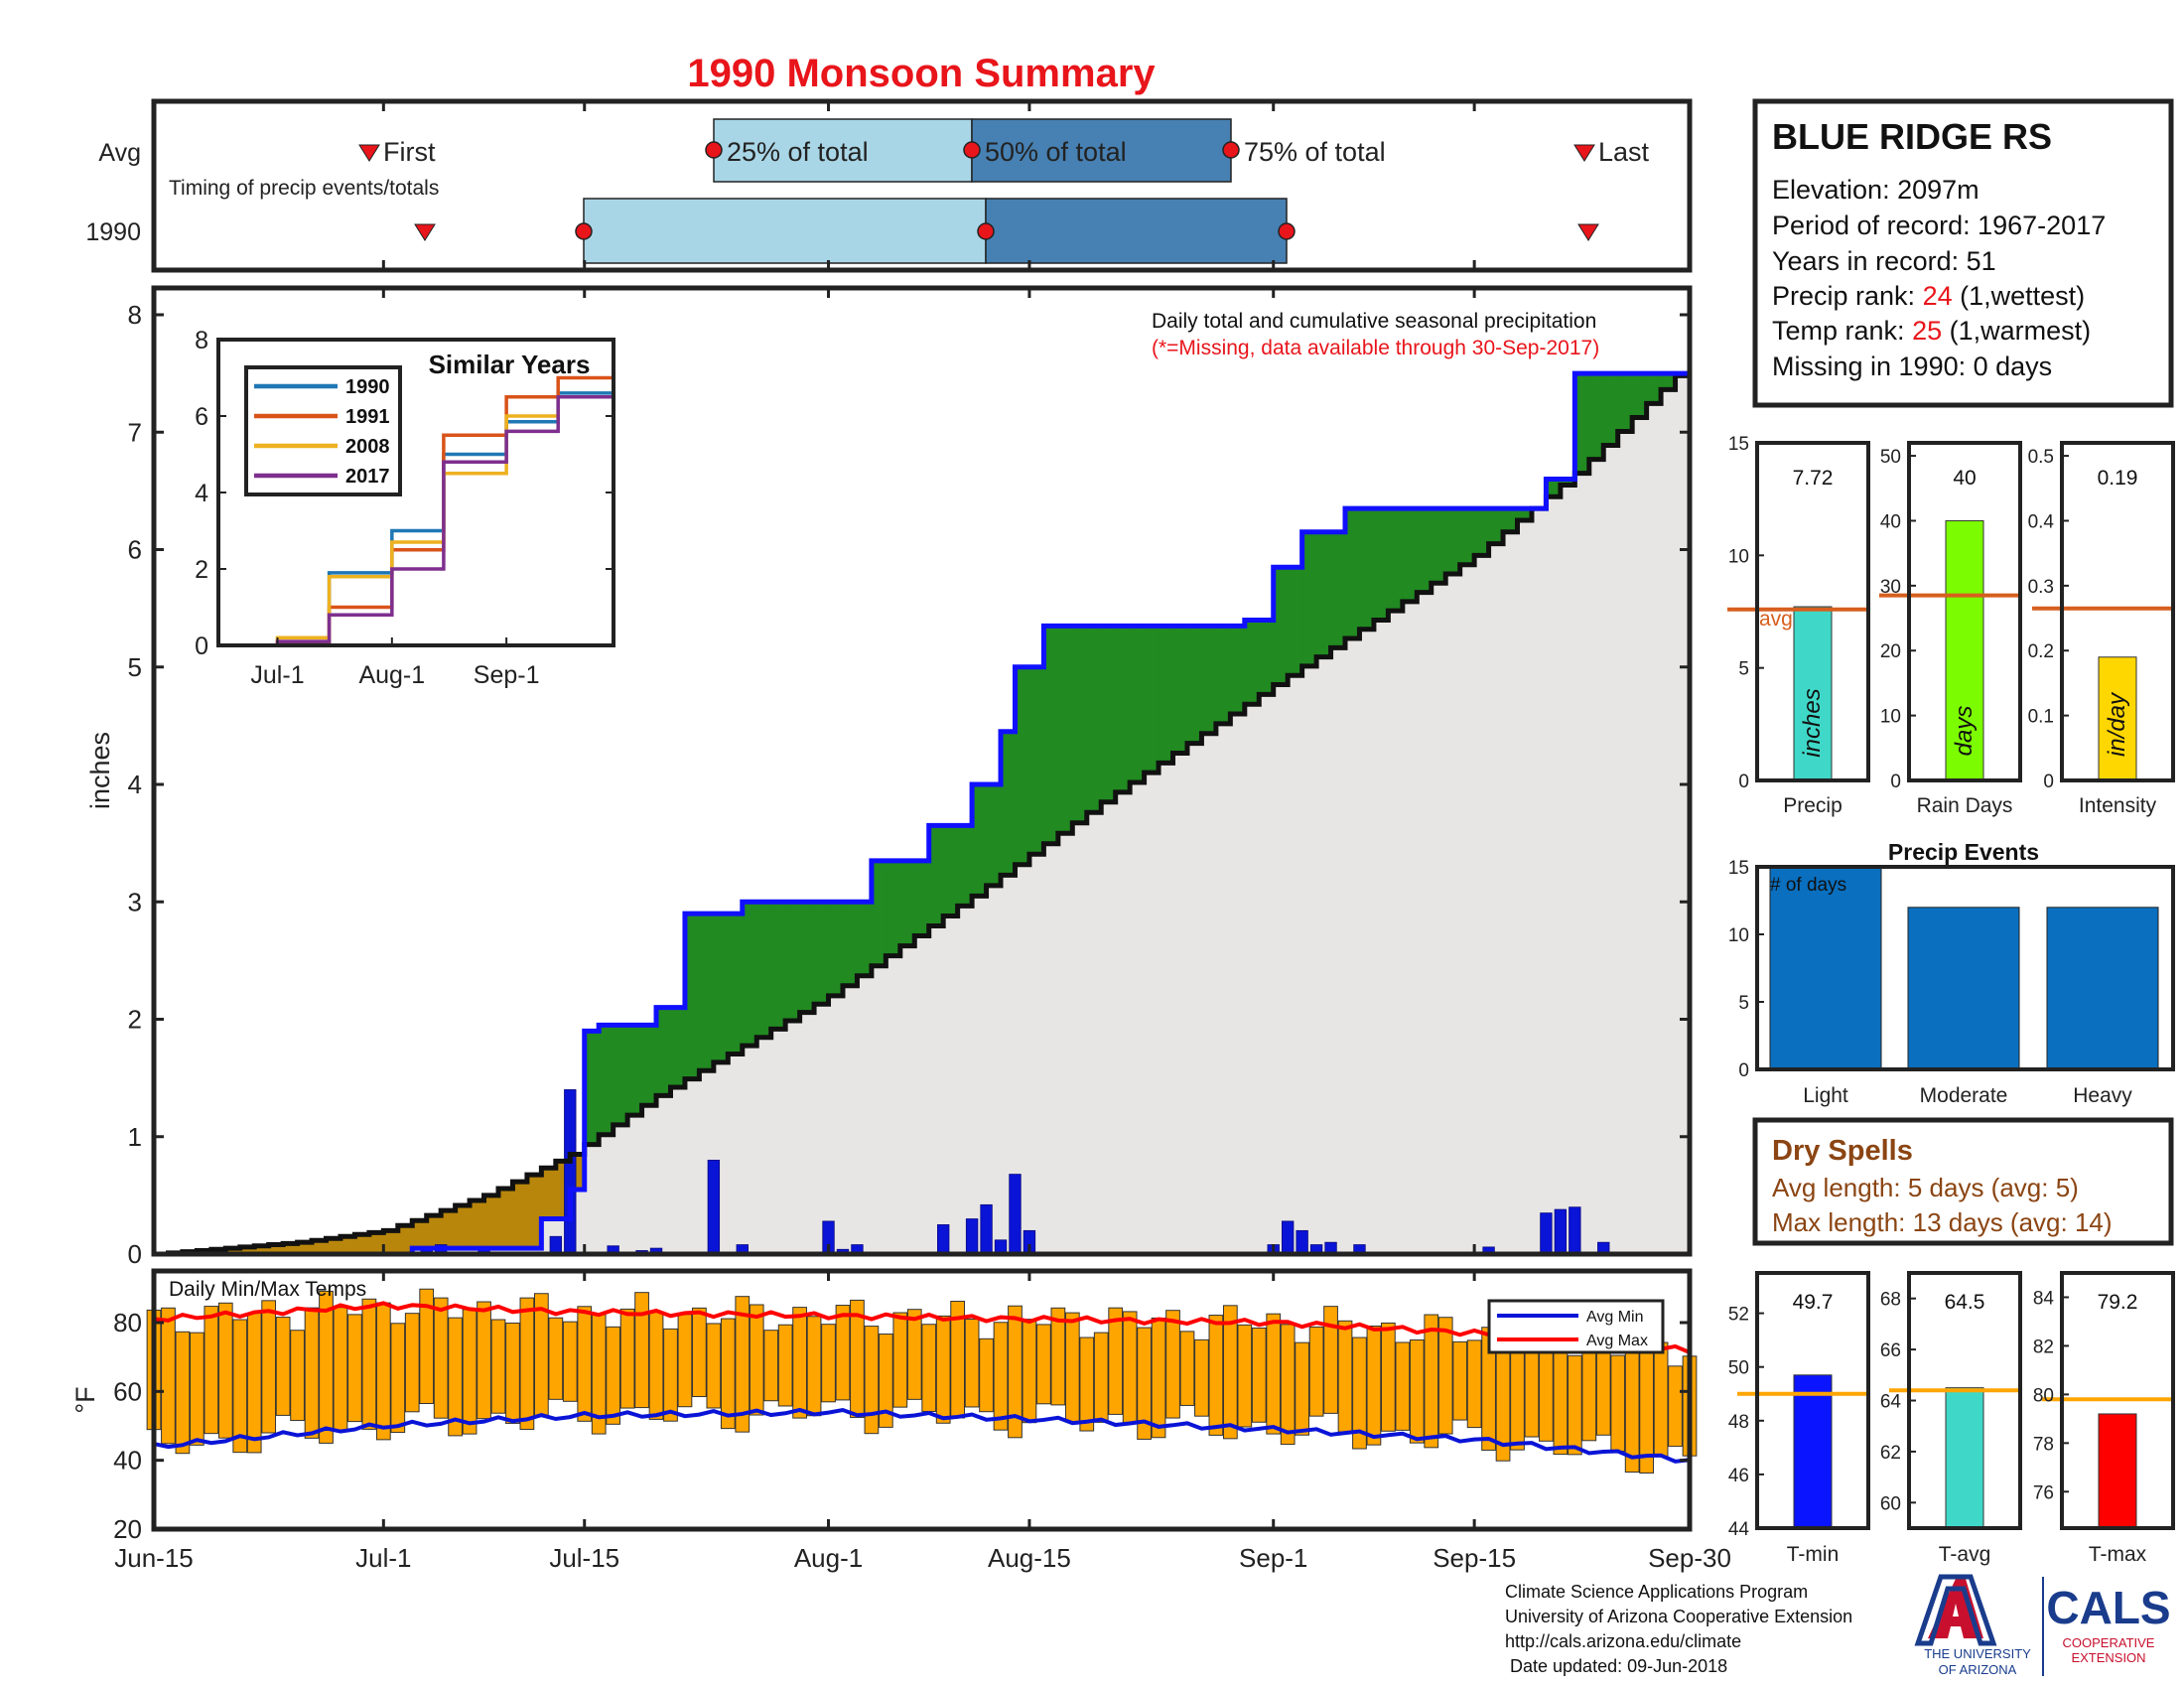 This screenshot has height=1688, width=2184. Describe the element at coordinates (2108, 1607) in the screenshot. I see `cals-logo-text: CALS` at that location.